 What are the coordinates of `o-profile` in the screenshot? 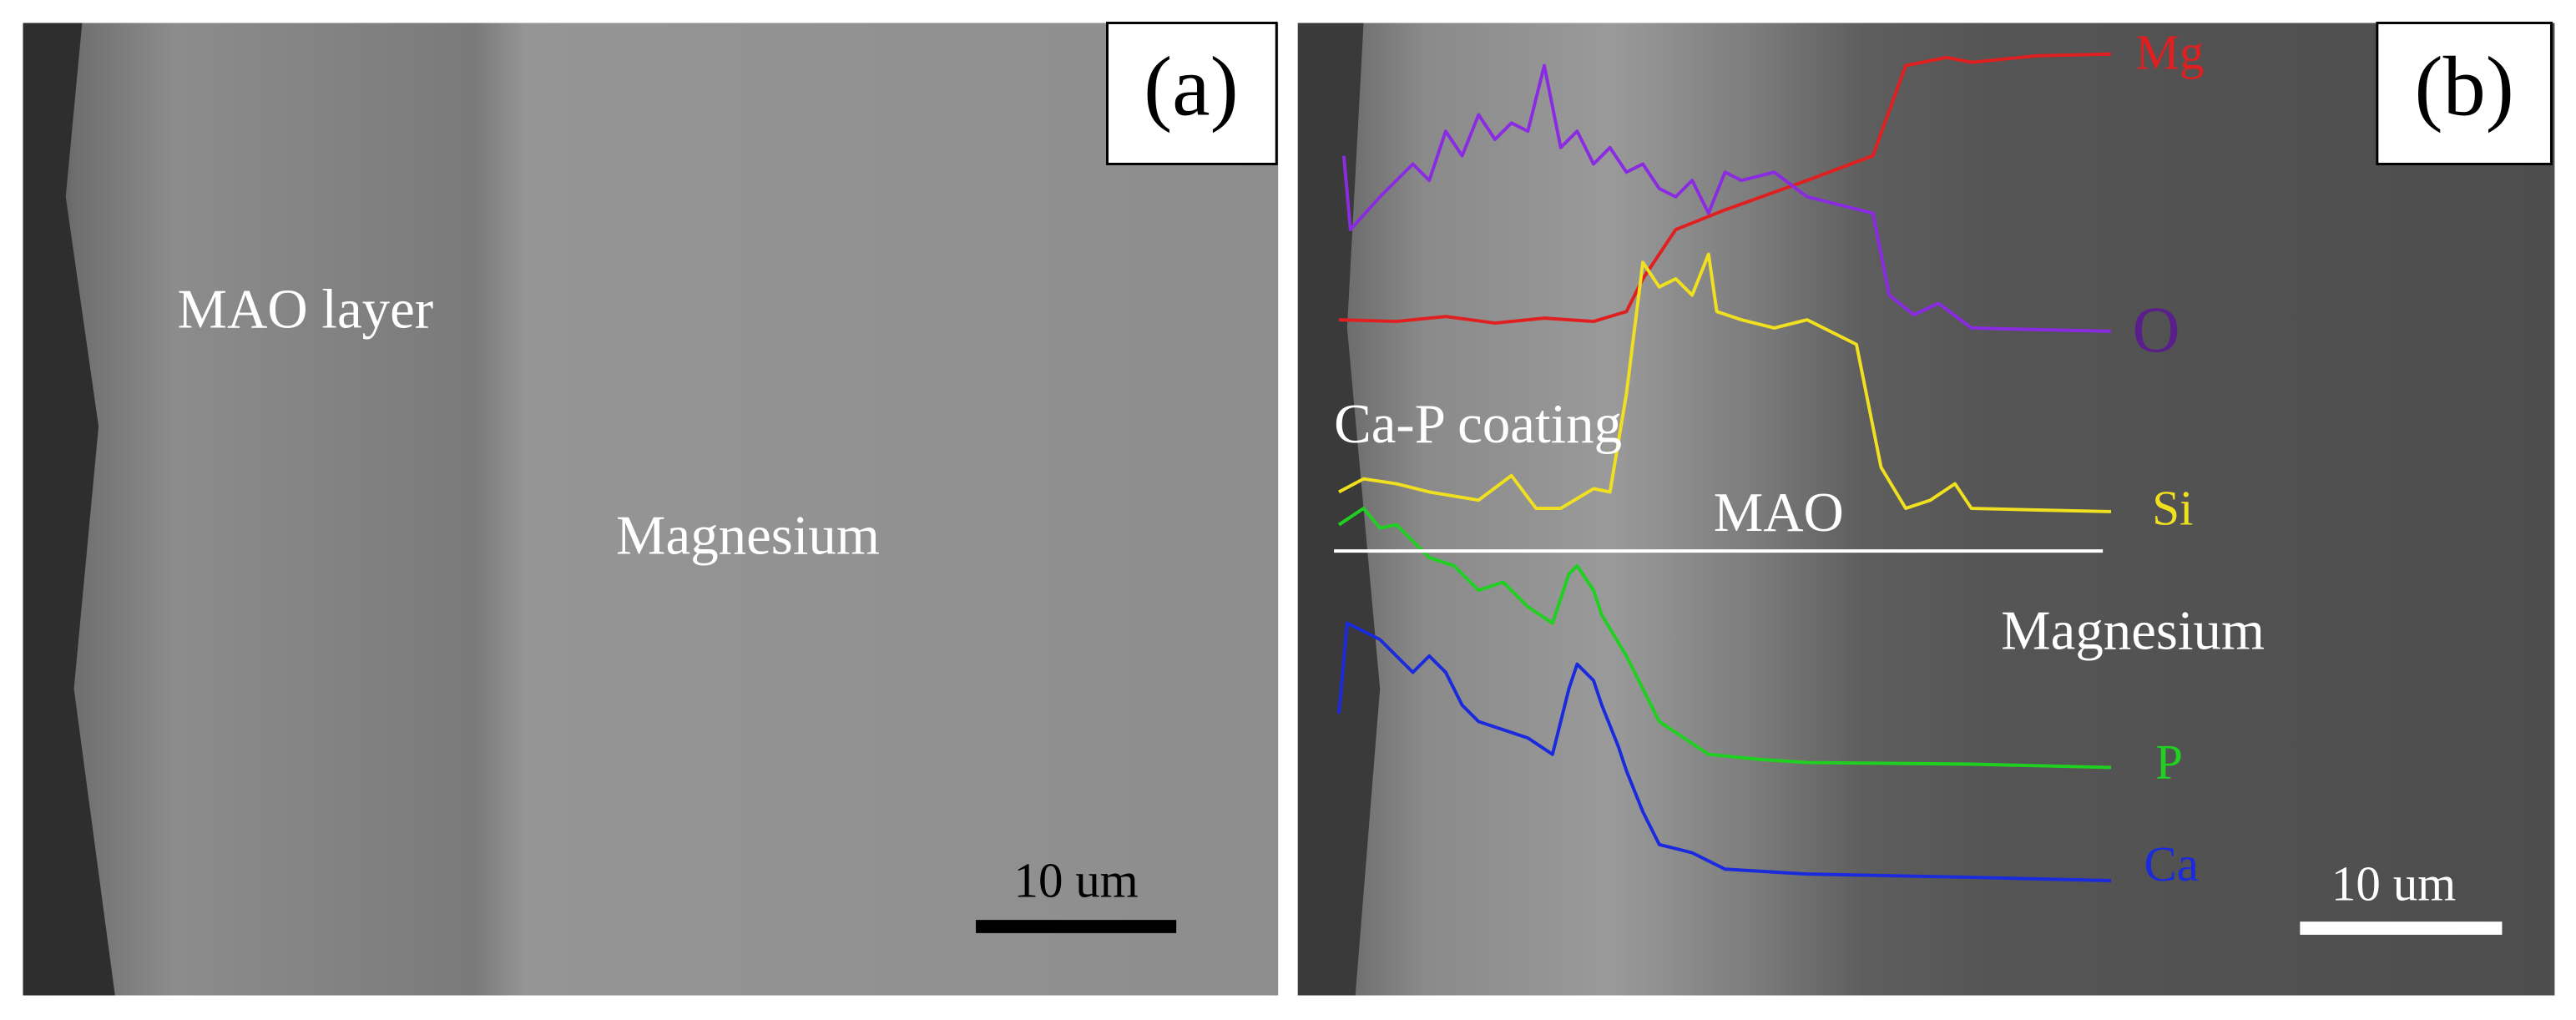 It's located at (1726, 198).